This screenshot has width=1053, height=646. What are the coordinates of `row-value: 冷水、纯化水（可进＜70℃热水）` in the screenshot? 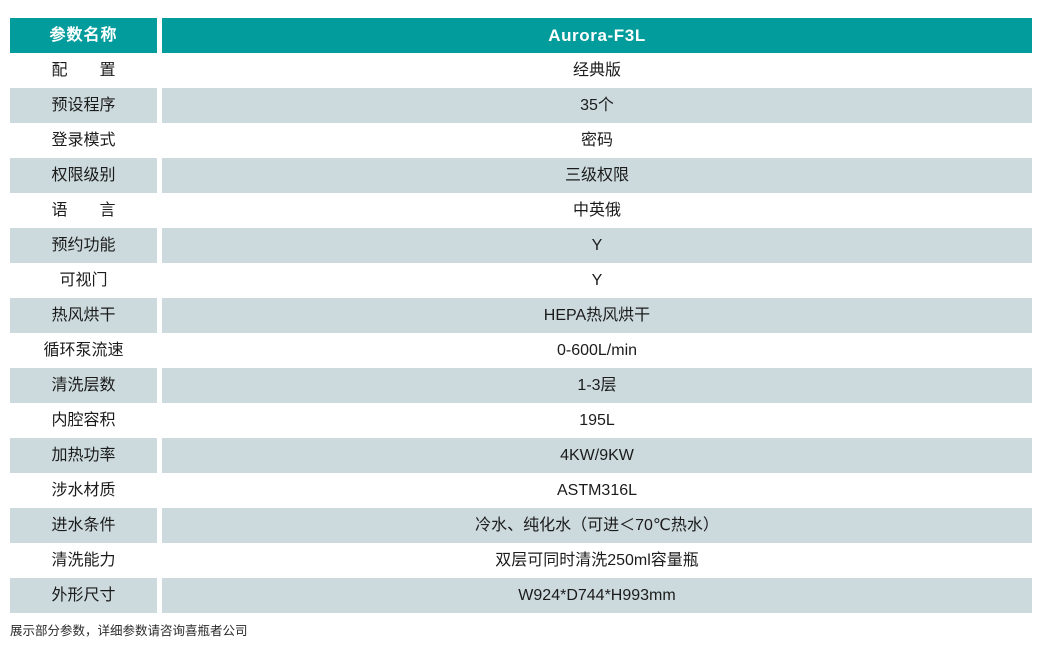 It's located at (597, 525).